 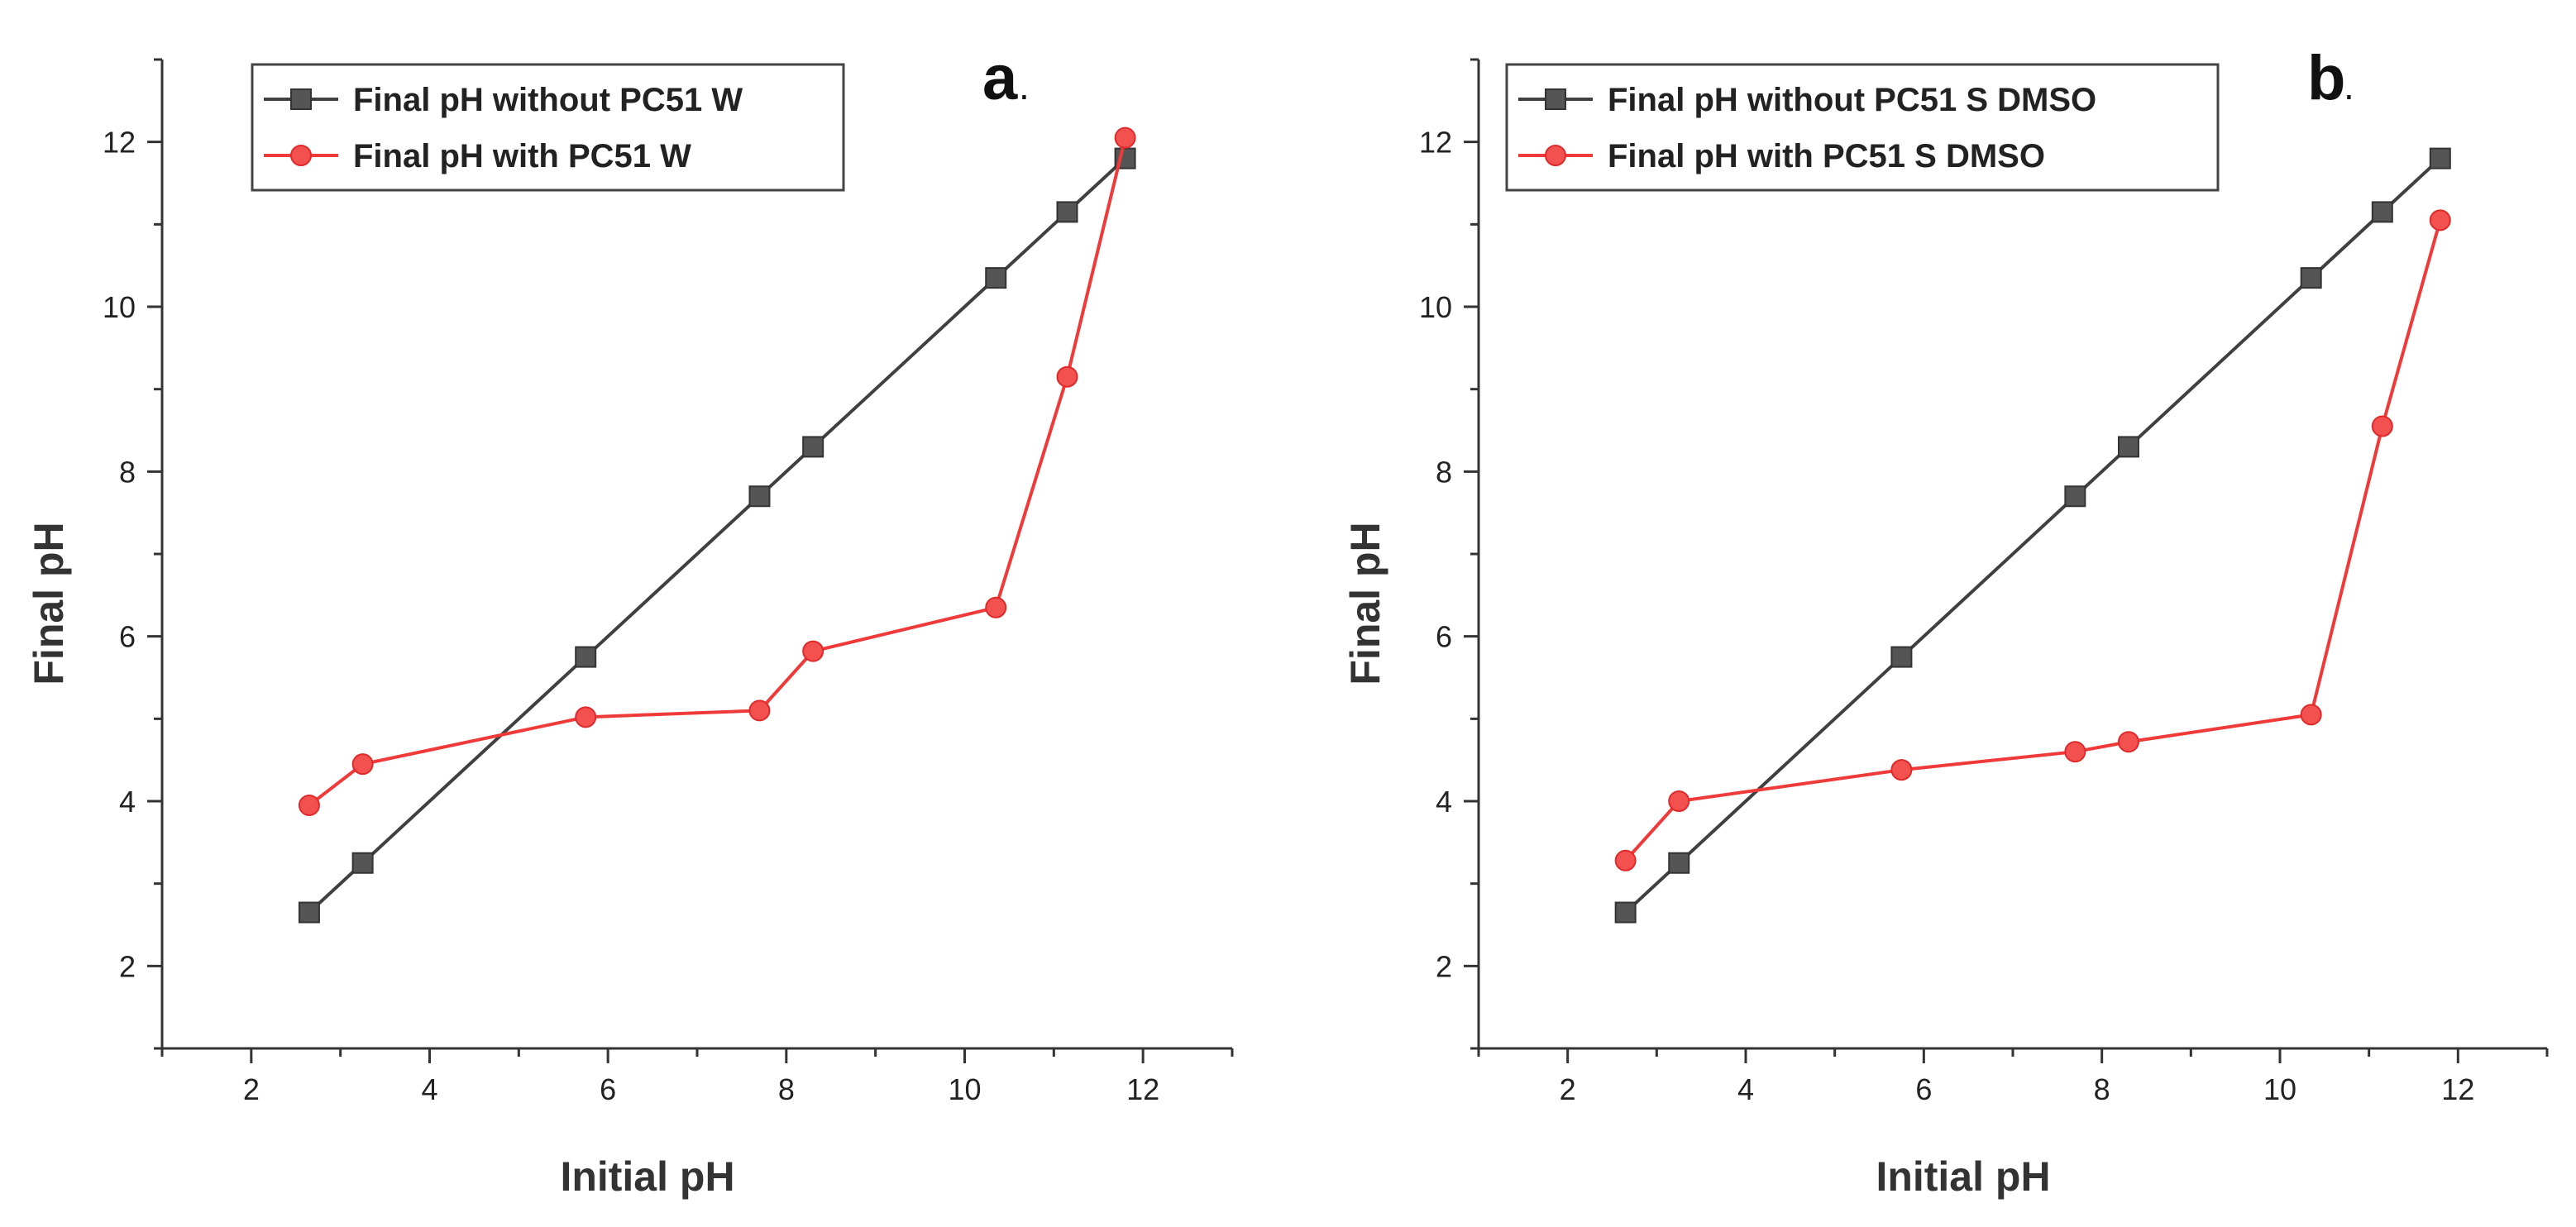 I want to click on panel-letter: a, so click(x=1000, y=78).